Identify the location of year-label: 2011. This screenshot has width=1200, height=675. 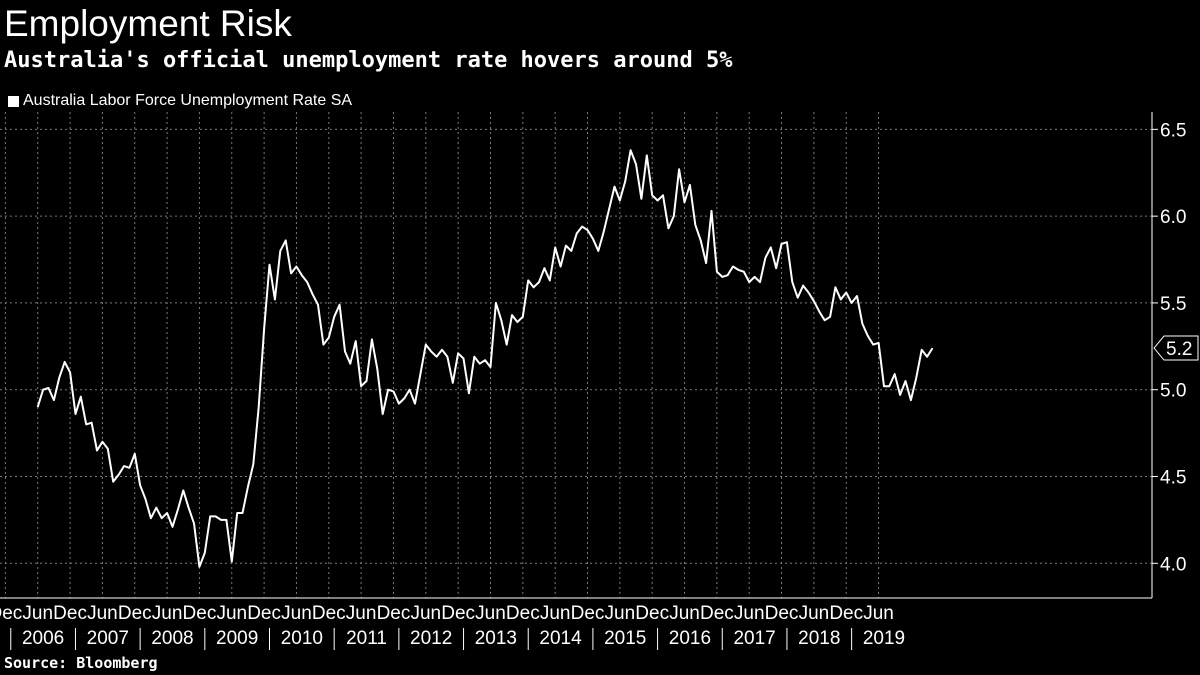
(366, 638).